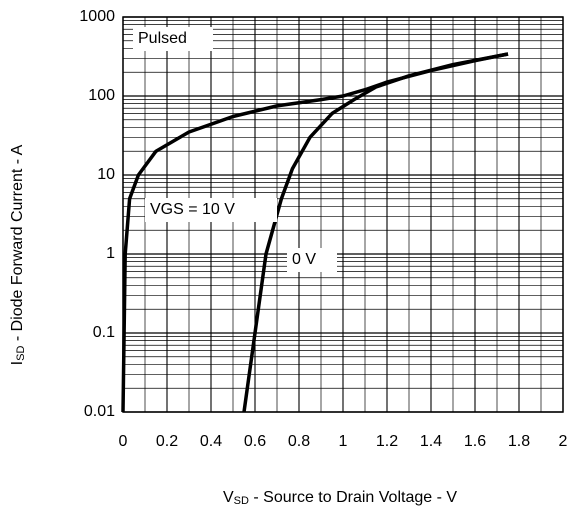 The image size is (572, 517). What do you see at coordinates (192, 209) in the screenshot?
I see `series-label: VGS = 10 V` at bounding box center [192, 209].